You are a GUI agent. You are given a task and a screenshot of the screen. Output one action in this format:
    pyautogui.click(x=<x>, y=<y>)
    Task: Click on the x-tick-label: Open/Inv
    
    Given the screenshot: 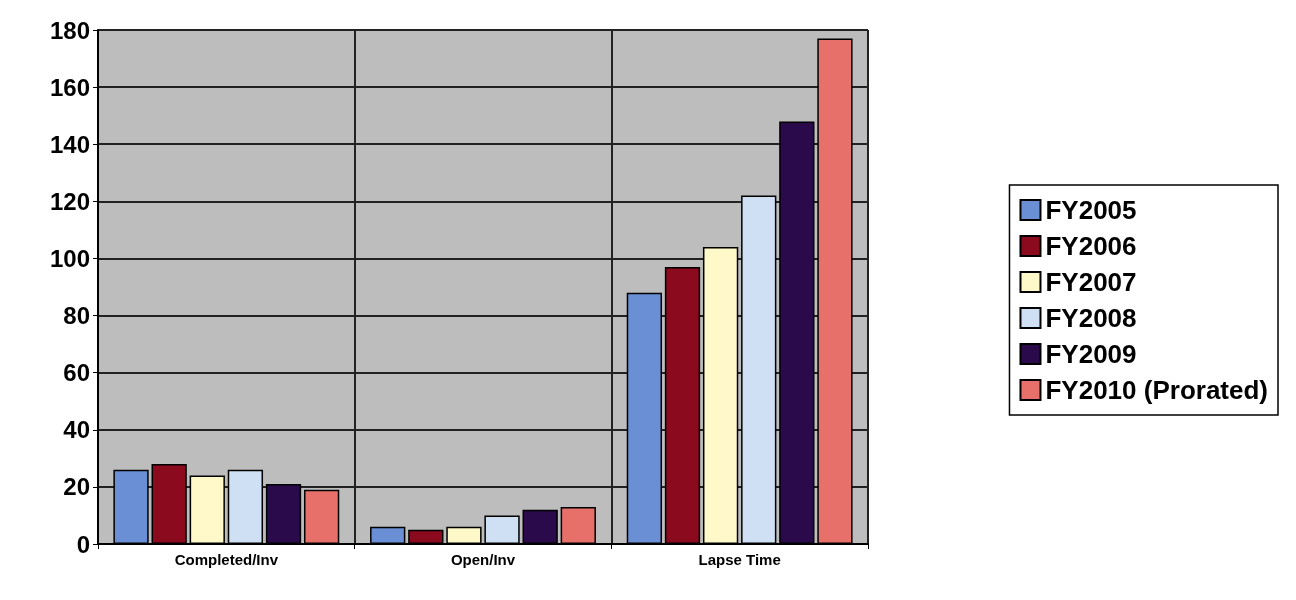 What is the action you would take?
    pyautogui.click(x=483, y=559)
    